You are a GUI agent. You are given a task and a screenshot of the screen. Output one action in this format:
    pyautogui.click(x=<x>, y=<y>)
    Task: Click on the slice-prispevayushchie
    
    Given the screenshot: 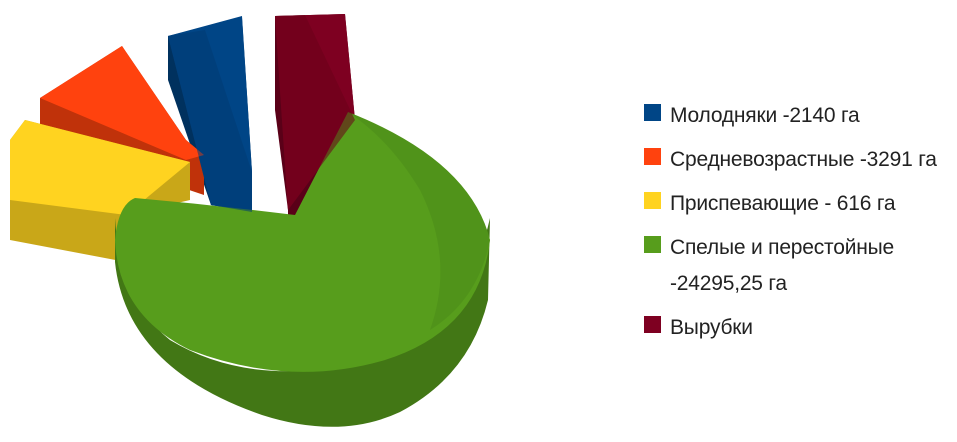 What is the action you would take?
    pyautogui.click(x=100, y=167)
    